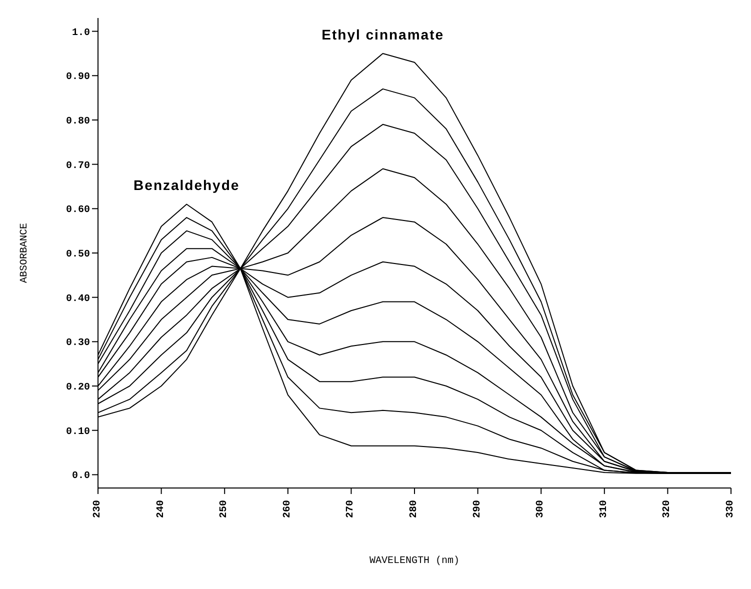 The height and width of the screenshot is (589, 751). What do you see at coordinates (414, 561) in the screenshot?
I see `x-axis-title: WAVELENGTH (nm)` at bounding box center [414, 561].